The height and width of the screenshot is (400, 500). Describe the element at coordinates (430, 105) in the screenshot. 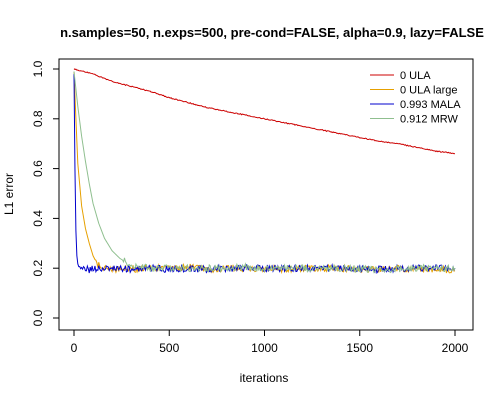

I see `legend-label: 0.993 MALA` at that location.